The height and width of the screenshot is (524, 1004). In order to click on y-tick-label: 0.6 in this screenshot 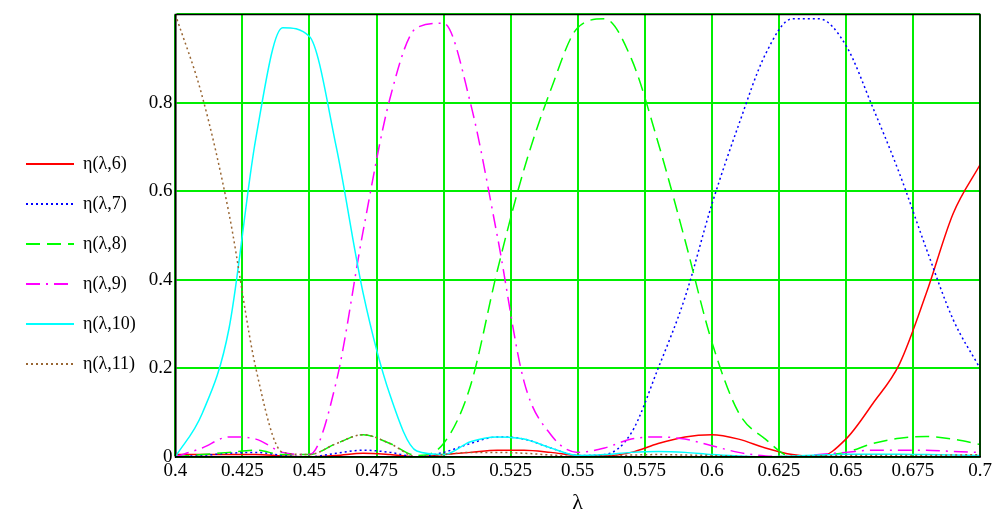, I will do `click(160, 190)`.